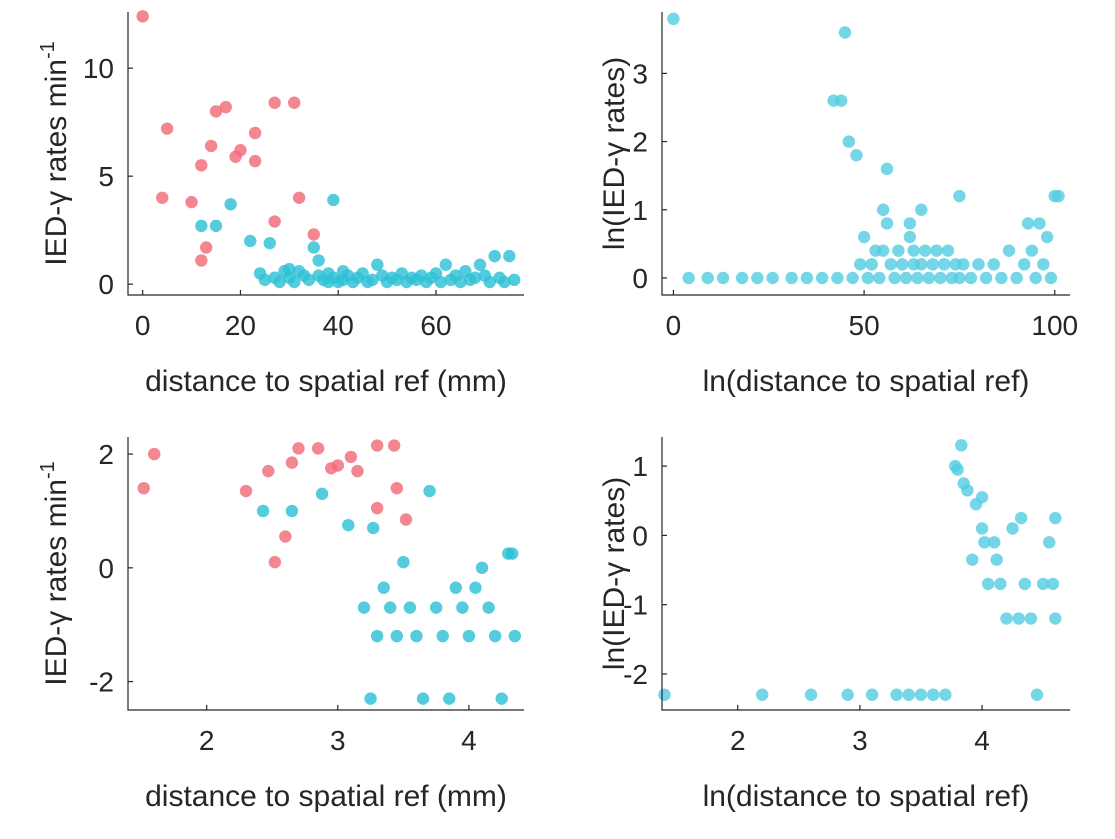 This screenshot has width=1115, height=839. Describe the element at coordinates (640, 73) in the screenshot. I see `y-tick-label: 3` at that location.